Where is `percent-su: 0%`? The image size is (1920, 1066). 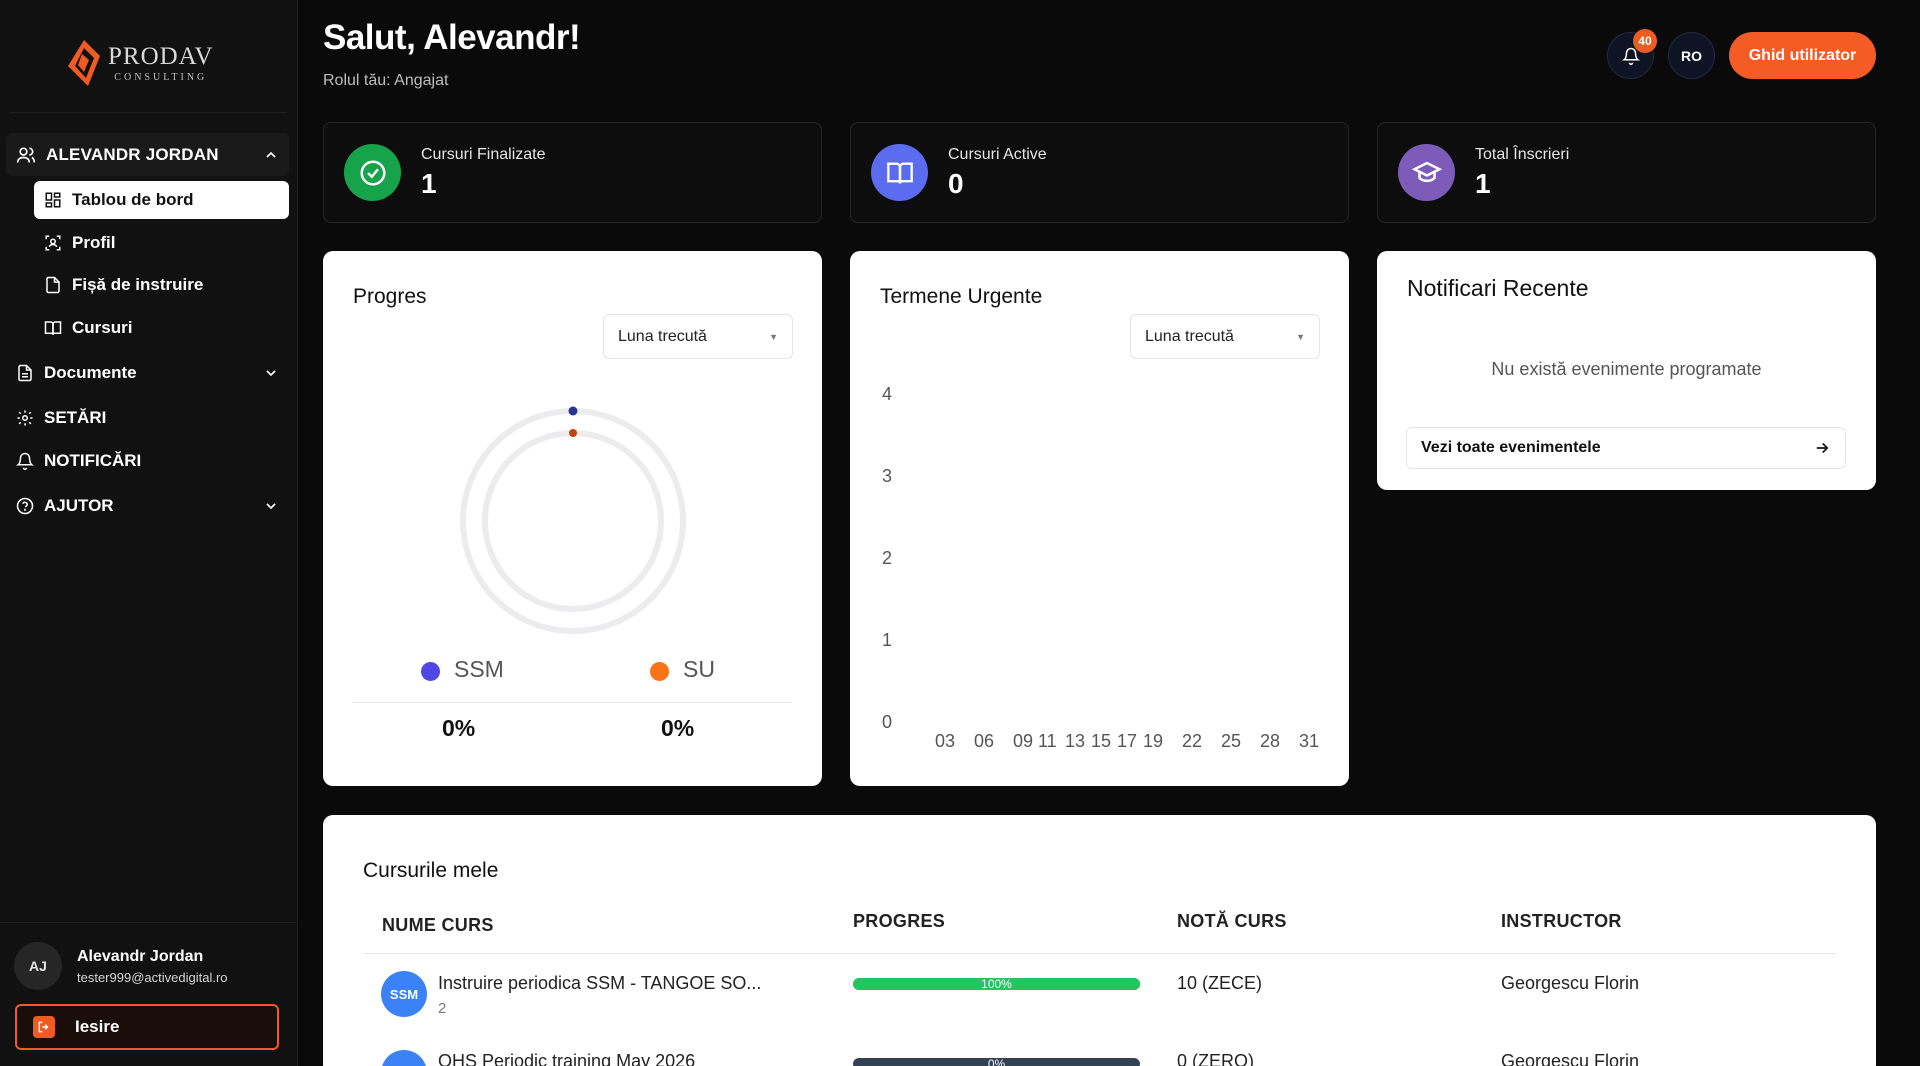 percent-su: 0% is located at coordinates (678, 728).